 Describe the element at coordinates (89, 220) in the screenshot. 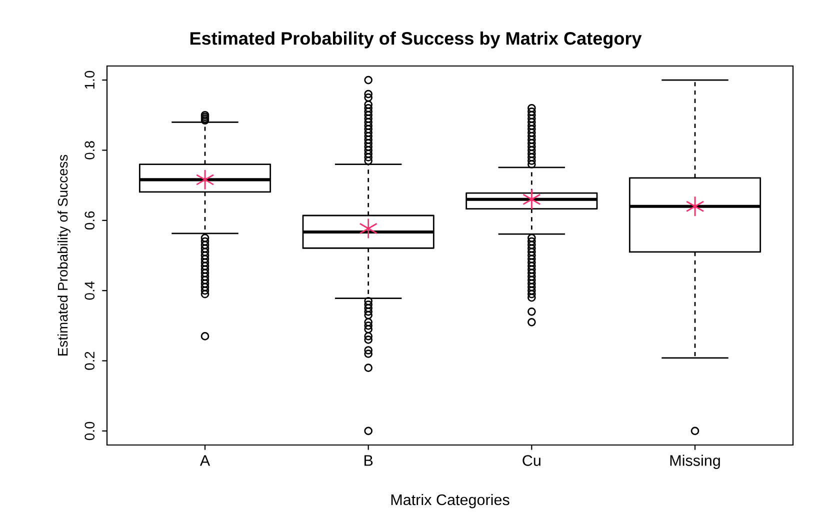

I see `y-tick-label: 0.6` at that location.